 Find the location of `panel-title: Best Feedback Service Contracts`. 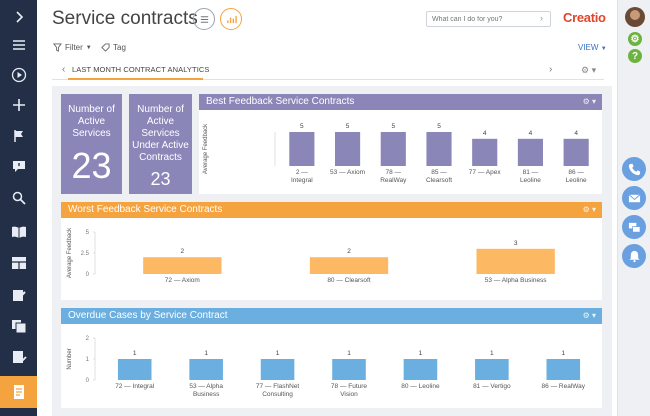

panel-title: Best Feedback Service Contracts is located at coordinates (280, 101).